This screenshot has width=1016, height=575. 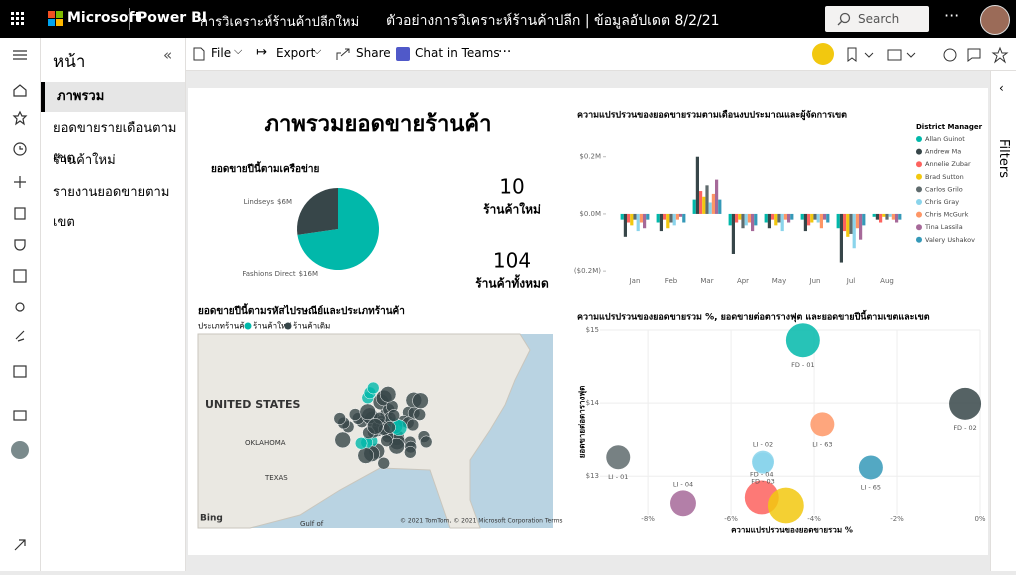 What do you see at coordinates (779, 281) in the screenshot?
I see `x-tick-label: May` at bounding box center [779, 281].